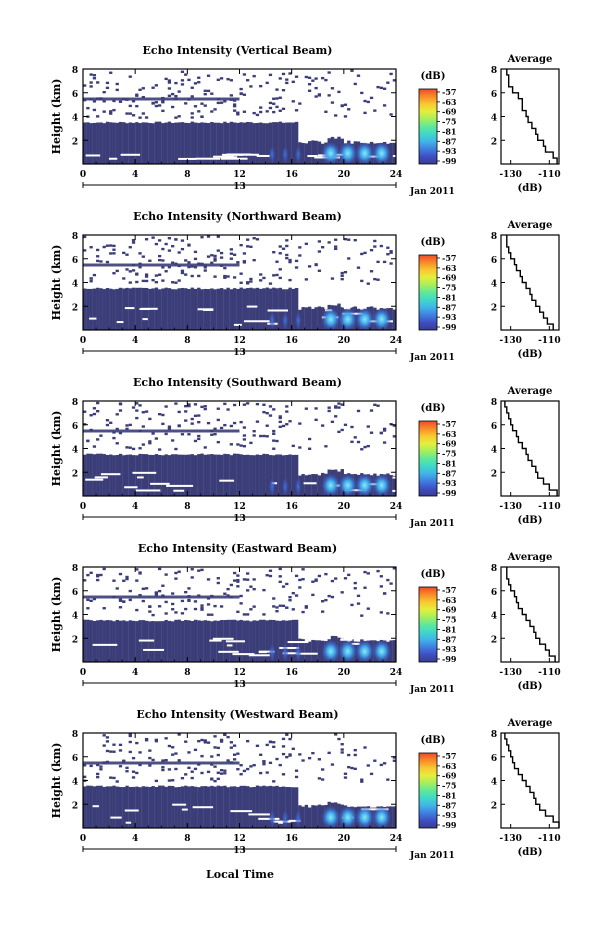 The image size is (614, 929). I want to click on heatmap-cells, so click(239, 282).